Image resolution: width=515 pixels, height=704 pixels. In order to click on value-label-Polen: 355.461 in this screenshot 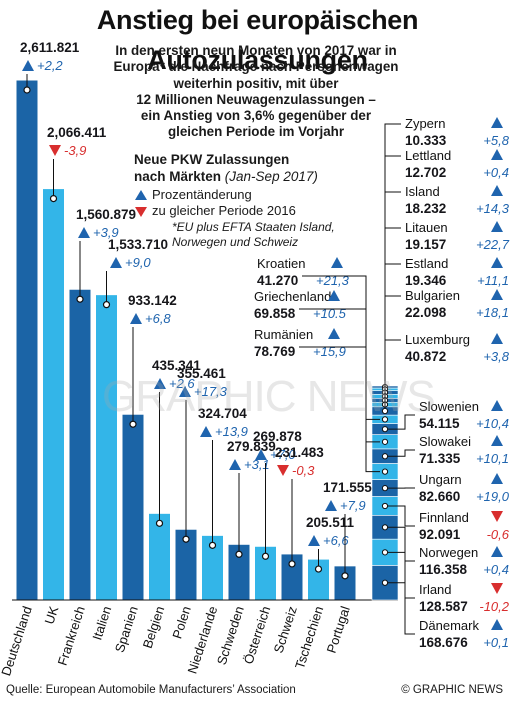, I will do `click(201, 373)`.